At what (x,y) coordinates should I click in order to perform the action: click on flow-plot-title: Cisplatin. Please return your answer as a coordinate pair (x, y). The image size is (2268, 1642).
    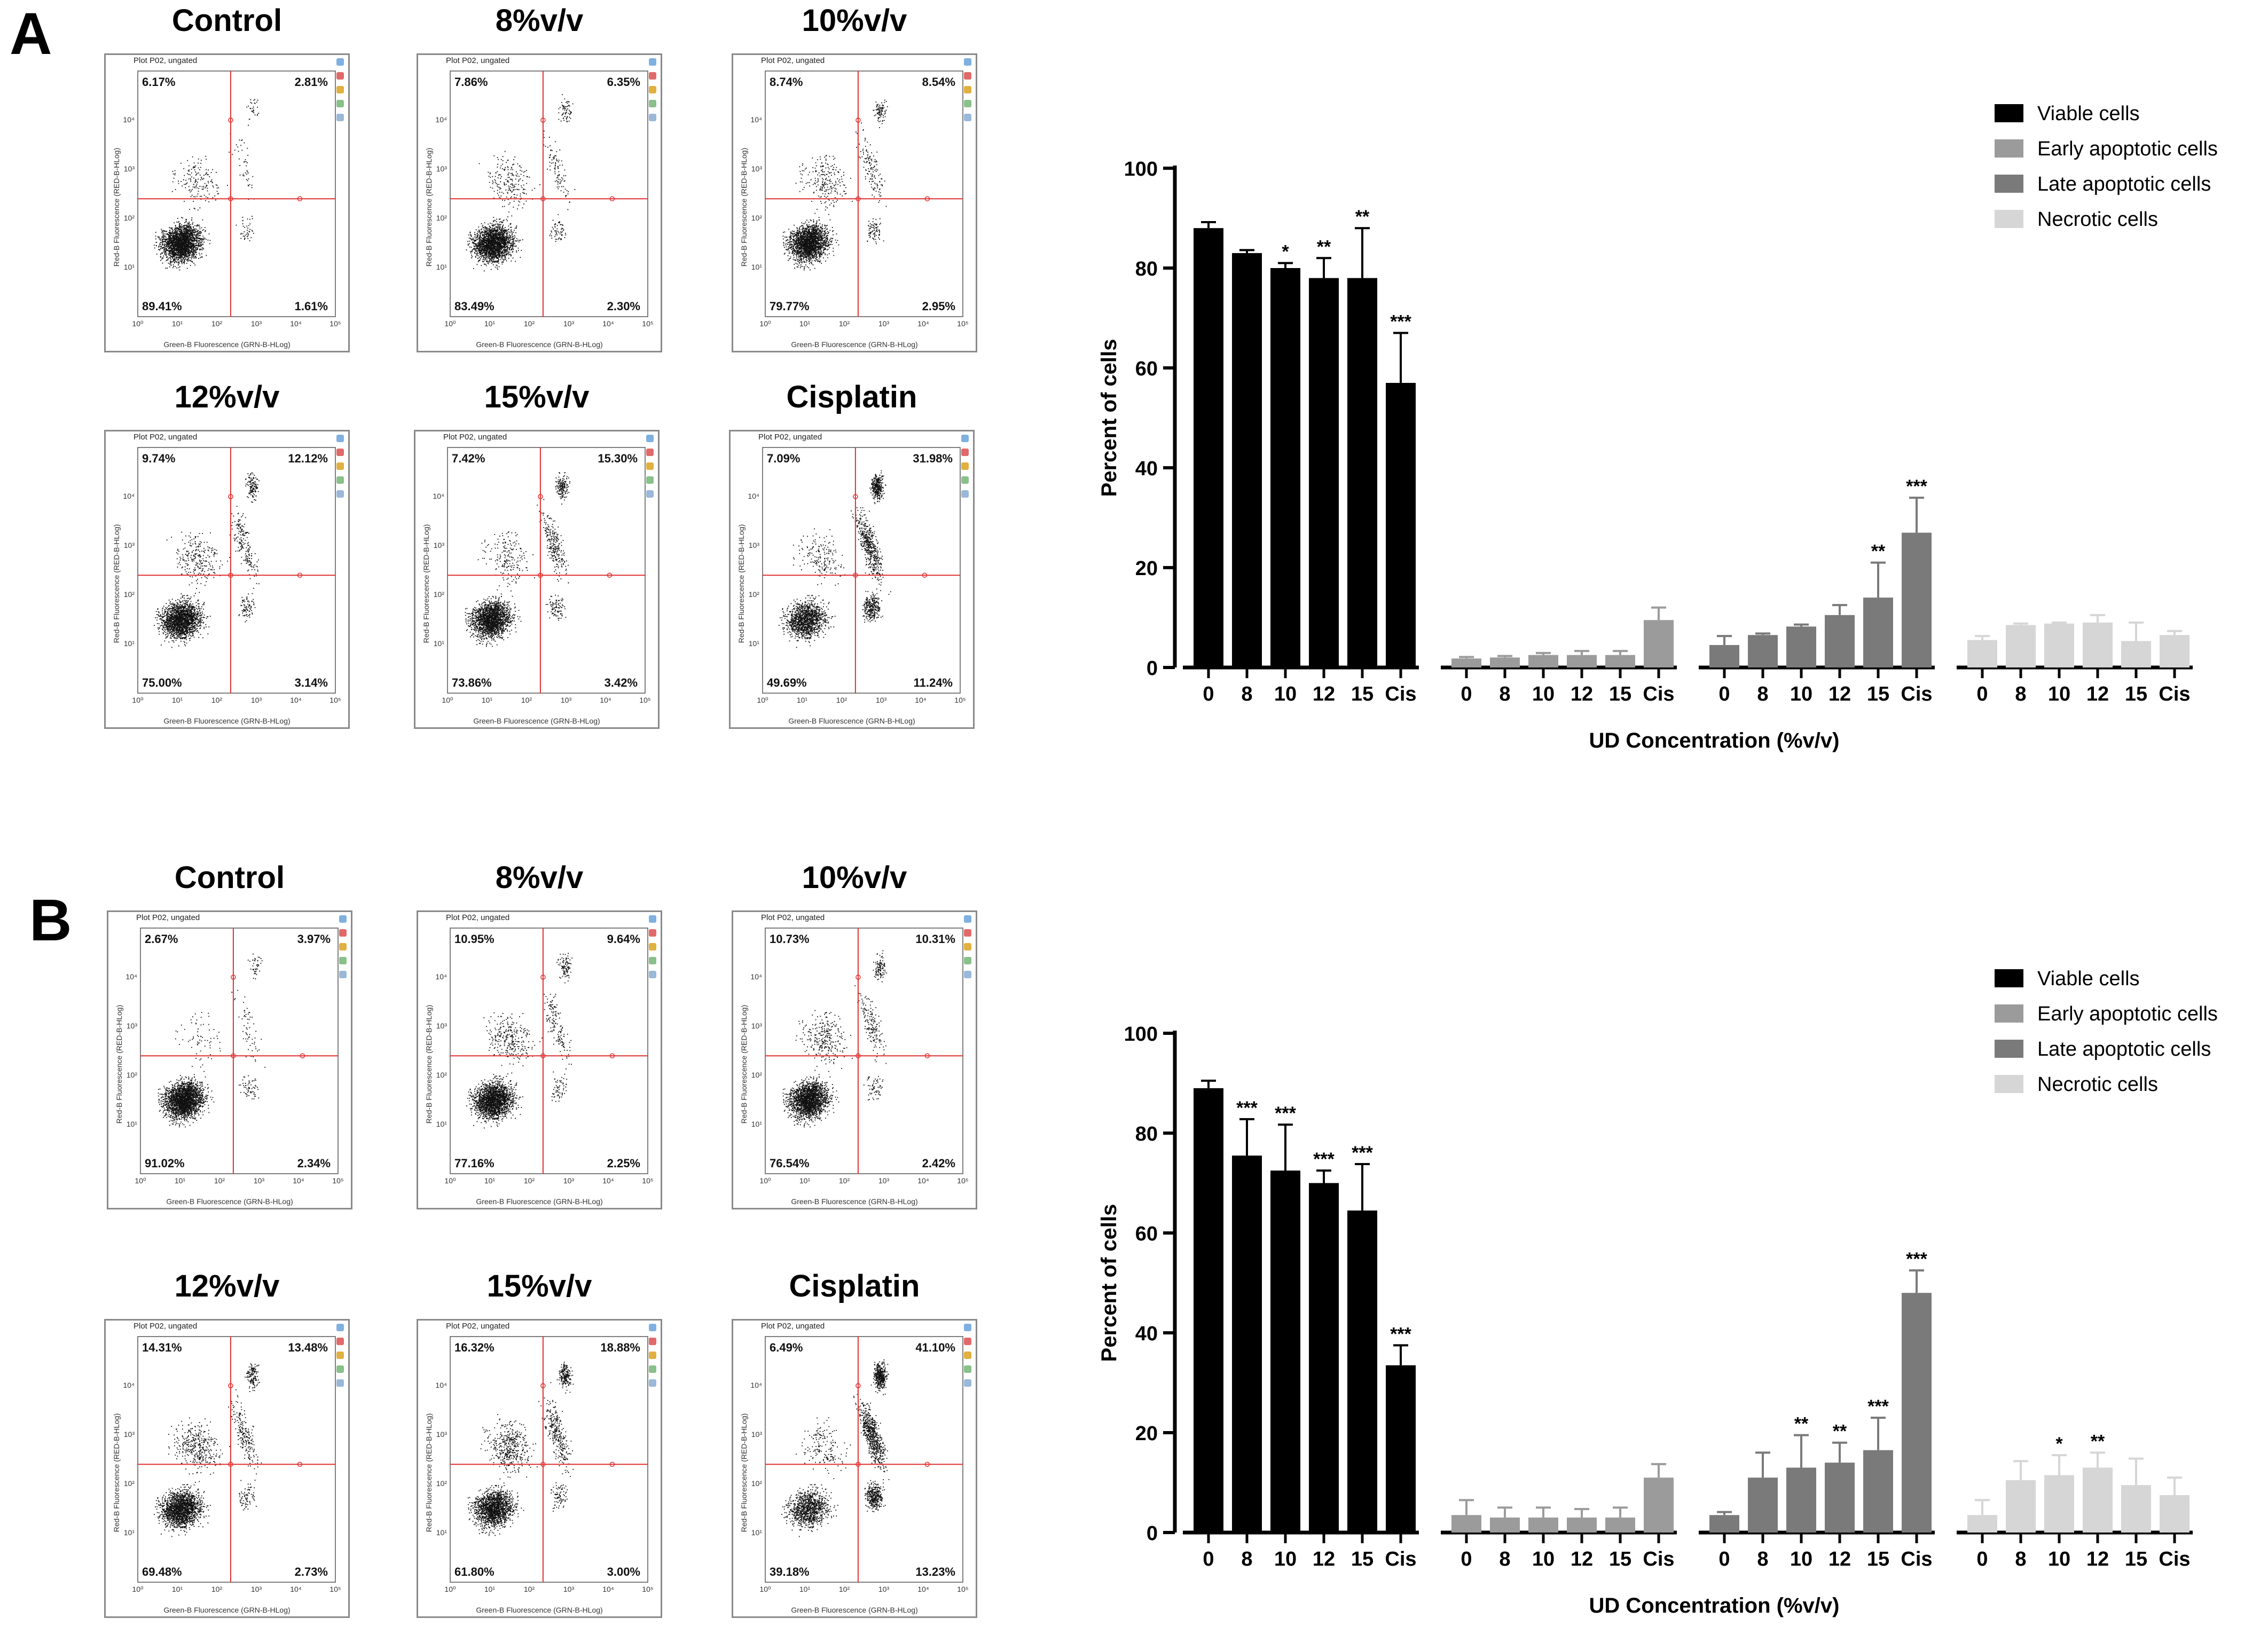
    Looking at the image, I should click on (854, 1286).